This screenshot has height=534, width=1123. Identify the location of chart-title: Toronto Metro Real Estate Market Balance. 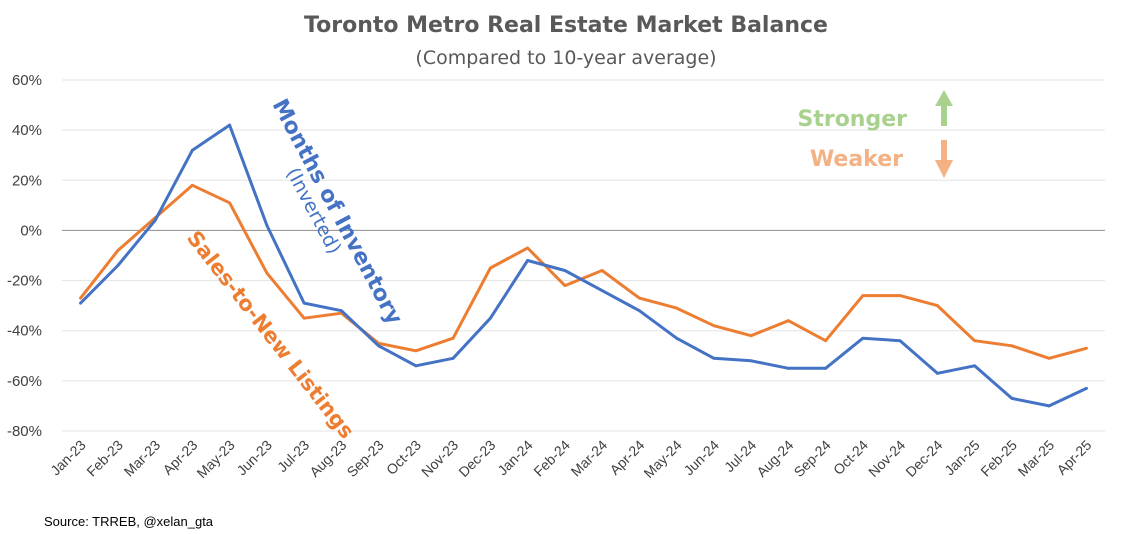
(566, 25).